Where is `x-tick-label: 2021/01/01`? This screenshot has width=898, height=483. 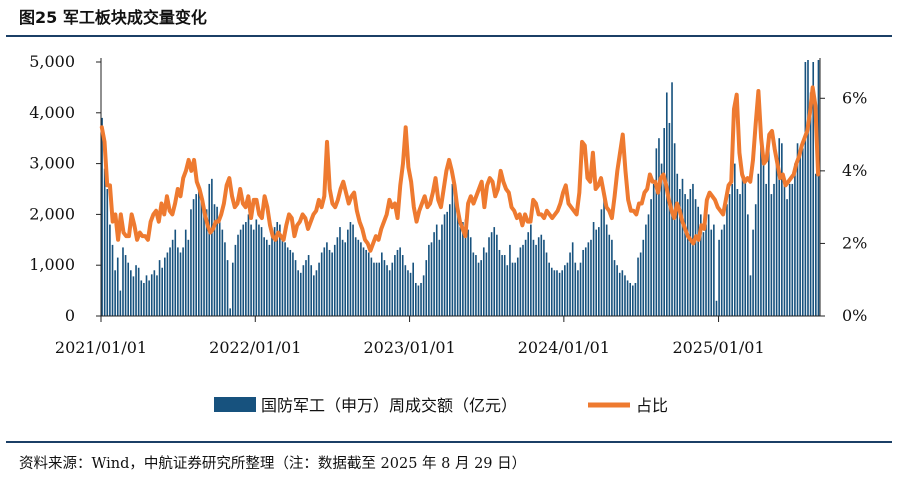
x-tick-label: 2021/01/01 is located at coordinates (101, 347).